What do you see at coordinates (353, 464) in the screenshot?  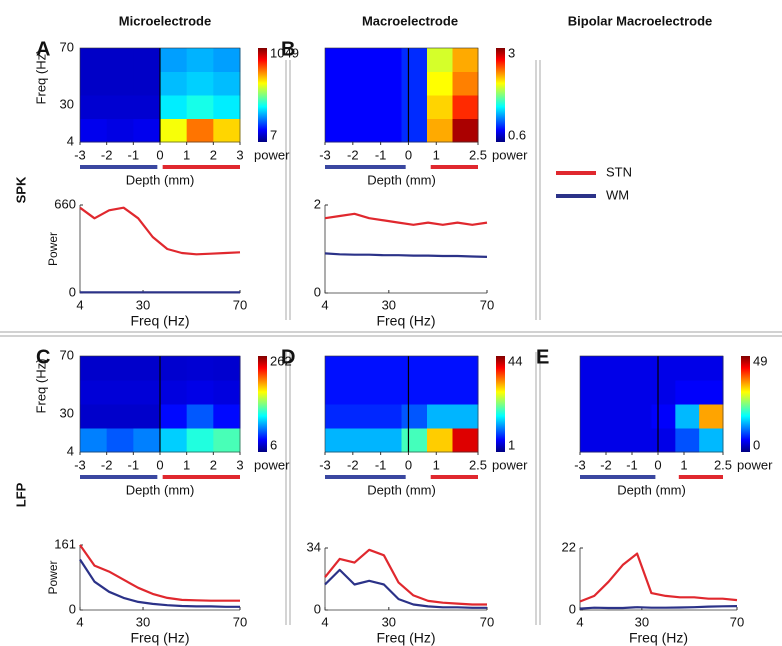 I see `x-tick-label: -2` at bounding box center [353, 464].